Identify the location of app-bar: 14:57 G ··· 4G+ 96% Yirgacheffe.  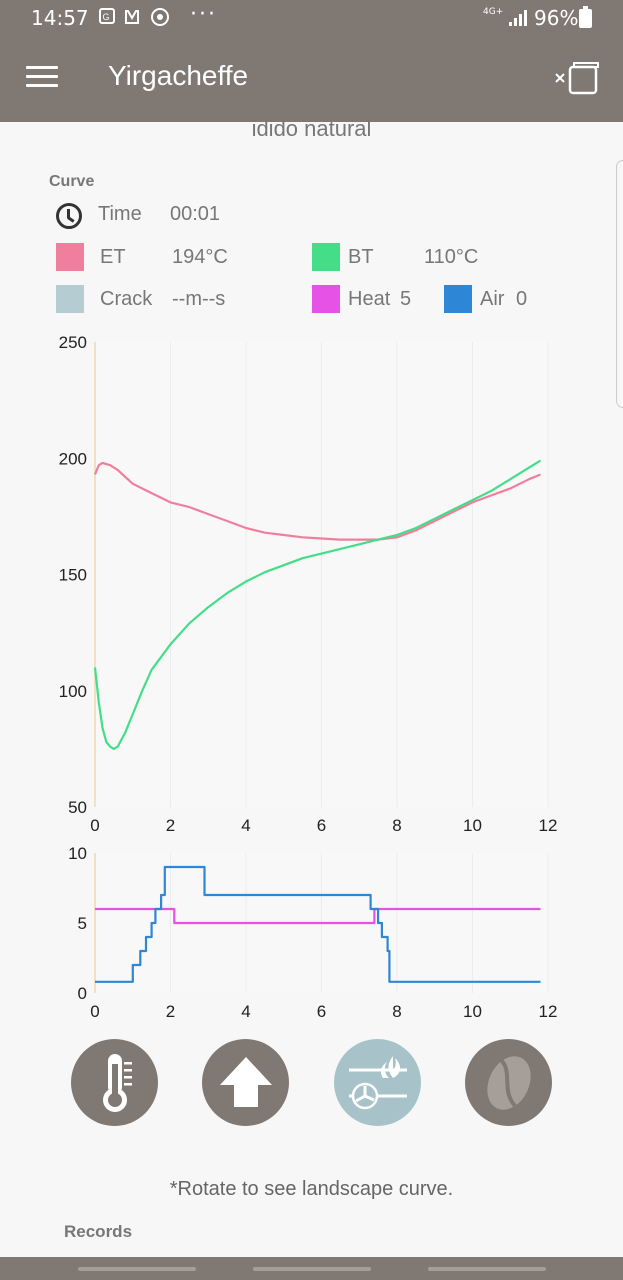
(311, 61).